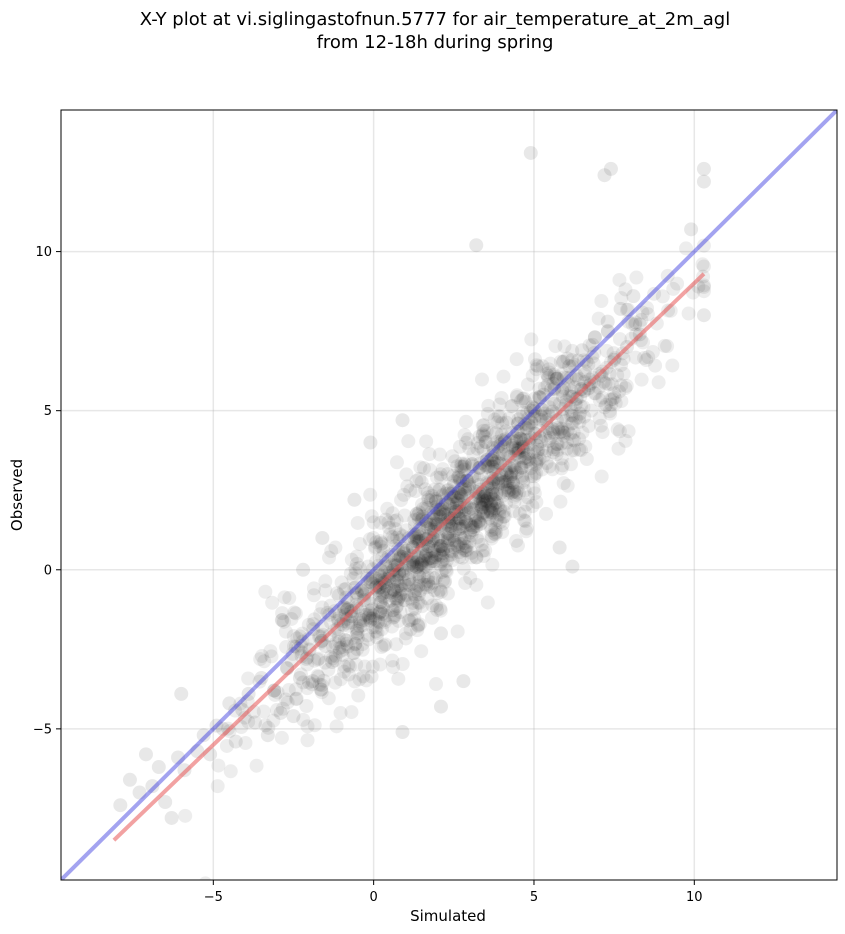 This screenshot has height=934, width=845. Describe the element at coordinates (448, 916) in the screenshot. I see `x-axis-label: Simulated` at that location.